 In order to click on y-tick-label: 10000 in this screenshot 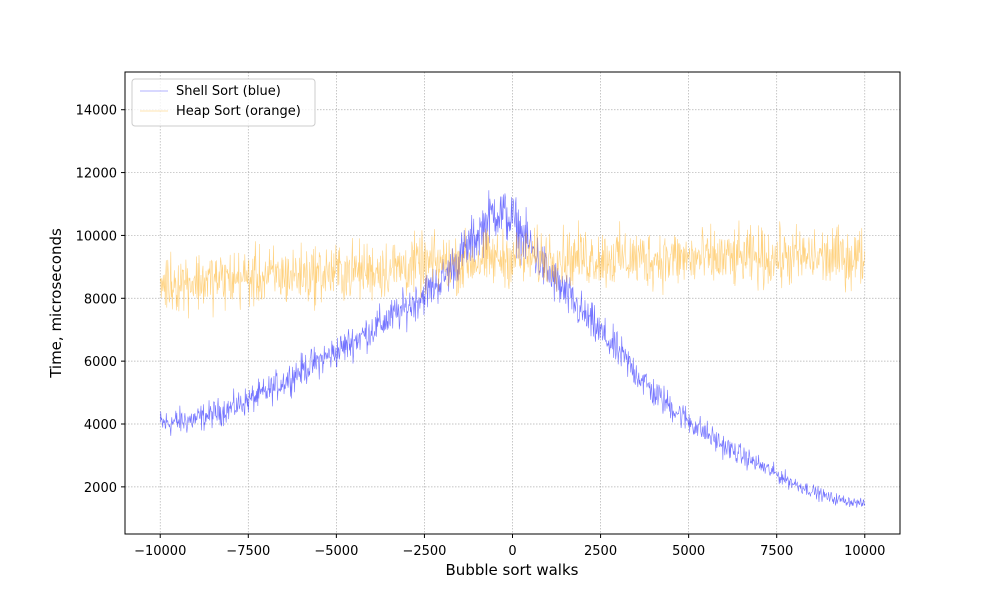, I will do `click(96, 236)`.